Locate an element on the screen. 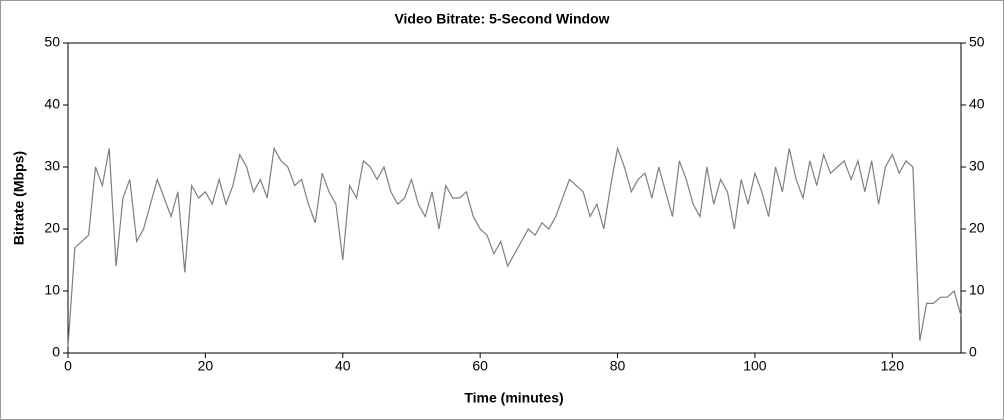 Image resolution: width=1004 pixels, height=420 pixels. x-tick-label: 120 is located at coordinates (893, 366).